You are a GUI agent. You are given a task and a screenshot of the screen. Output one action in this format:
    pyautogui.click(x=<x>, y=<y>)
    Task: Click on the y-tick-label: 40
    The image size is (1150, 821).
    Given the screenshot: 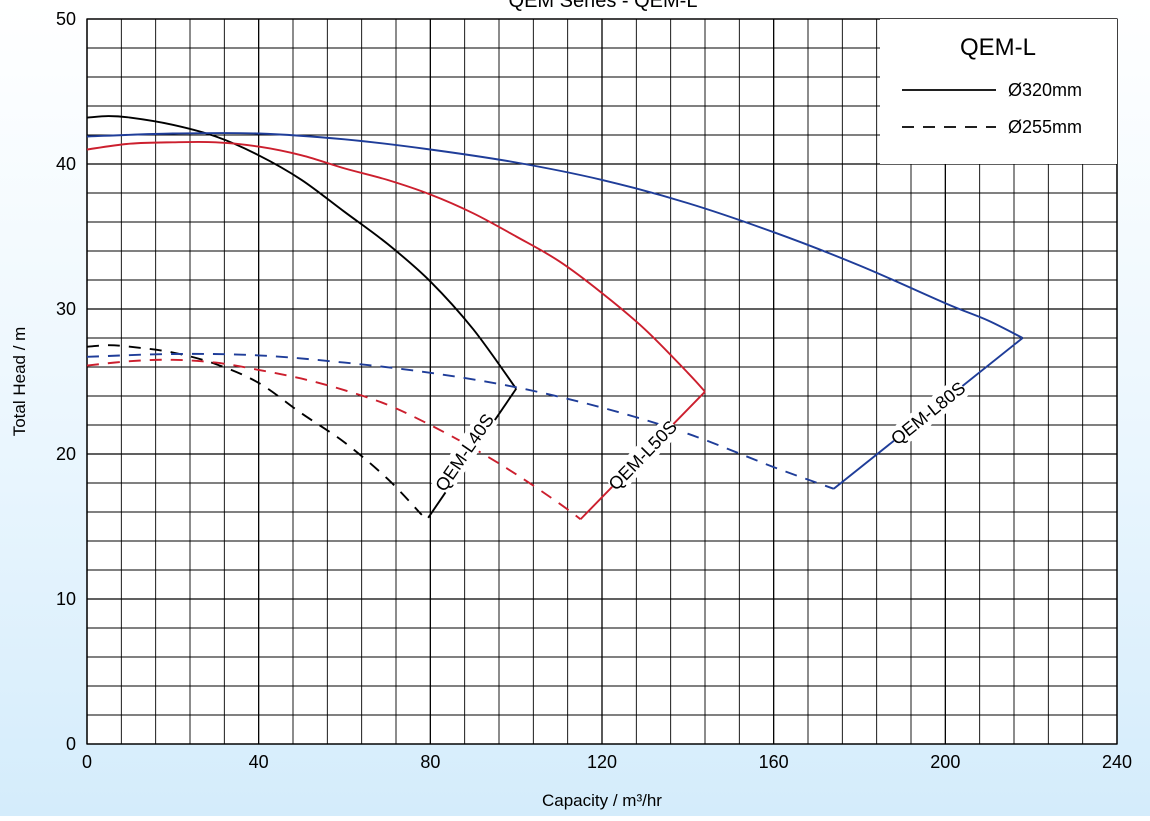 What is the action you would take?
    pyautogui.click(x=66, y=164)
    